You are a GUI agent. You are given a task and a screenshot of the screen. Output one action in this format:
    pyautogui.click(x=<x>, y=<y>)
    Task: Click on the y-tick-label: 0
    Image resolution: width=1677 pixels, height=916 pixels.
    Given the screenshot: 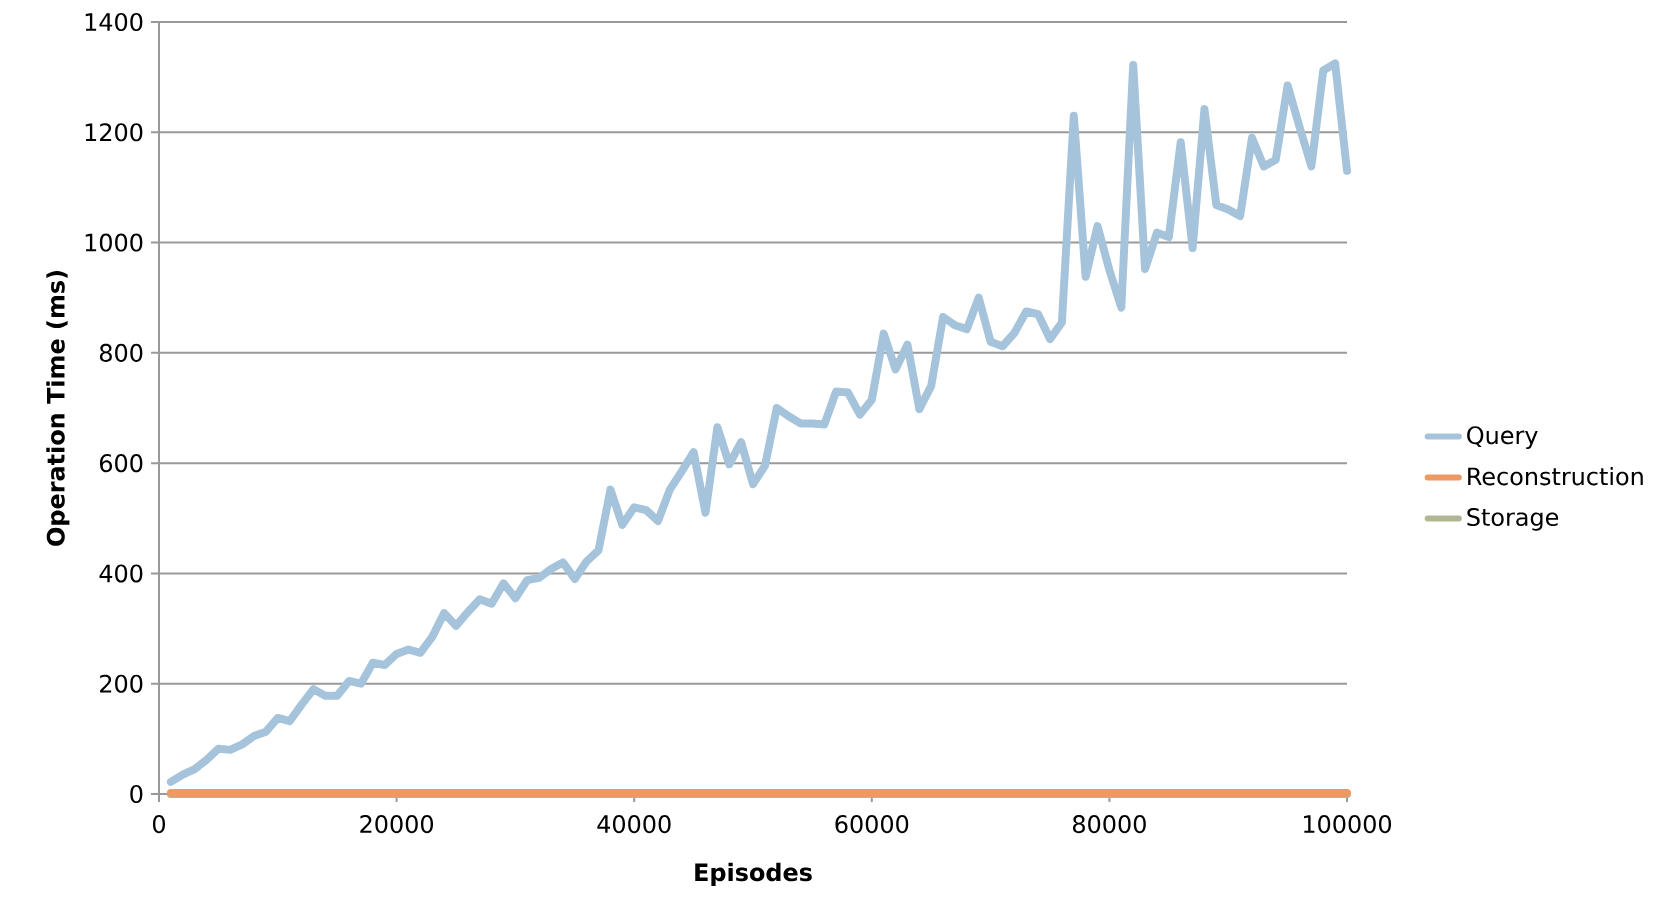 What is the action you would take?
    pyautogui.click(x=136, y=794)
    